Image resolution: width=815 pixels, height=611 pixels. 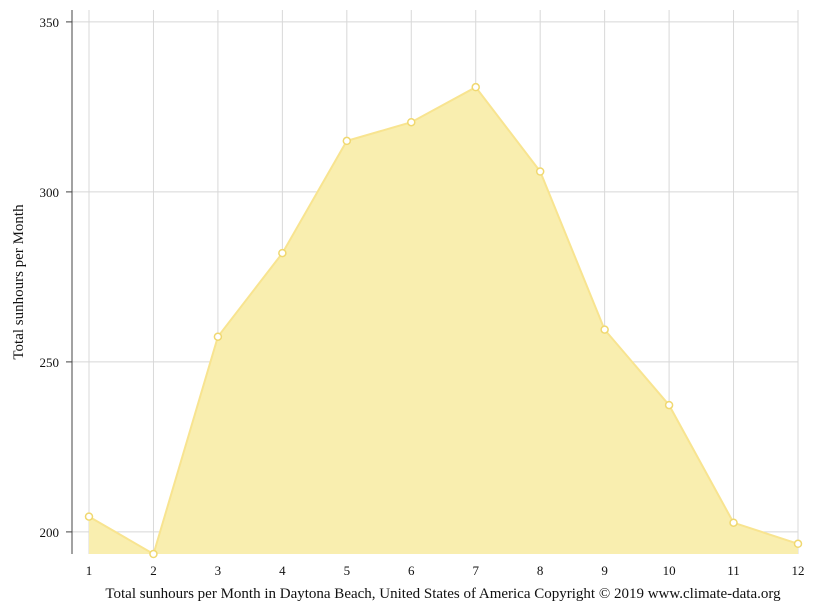 I want to click on x-tick-label: 4, so click(x=282, y=570).